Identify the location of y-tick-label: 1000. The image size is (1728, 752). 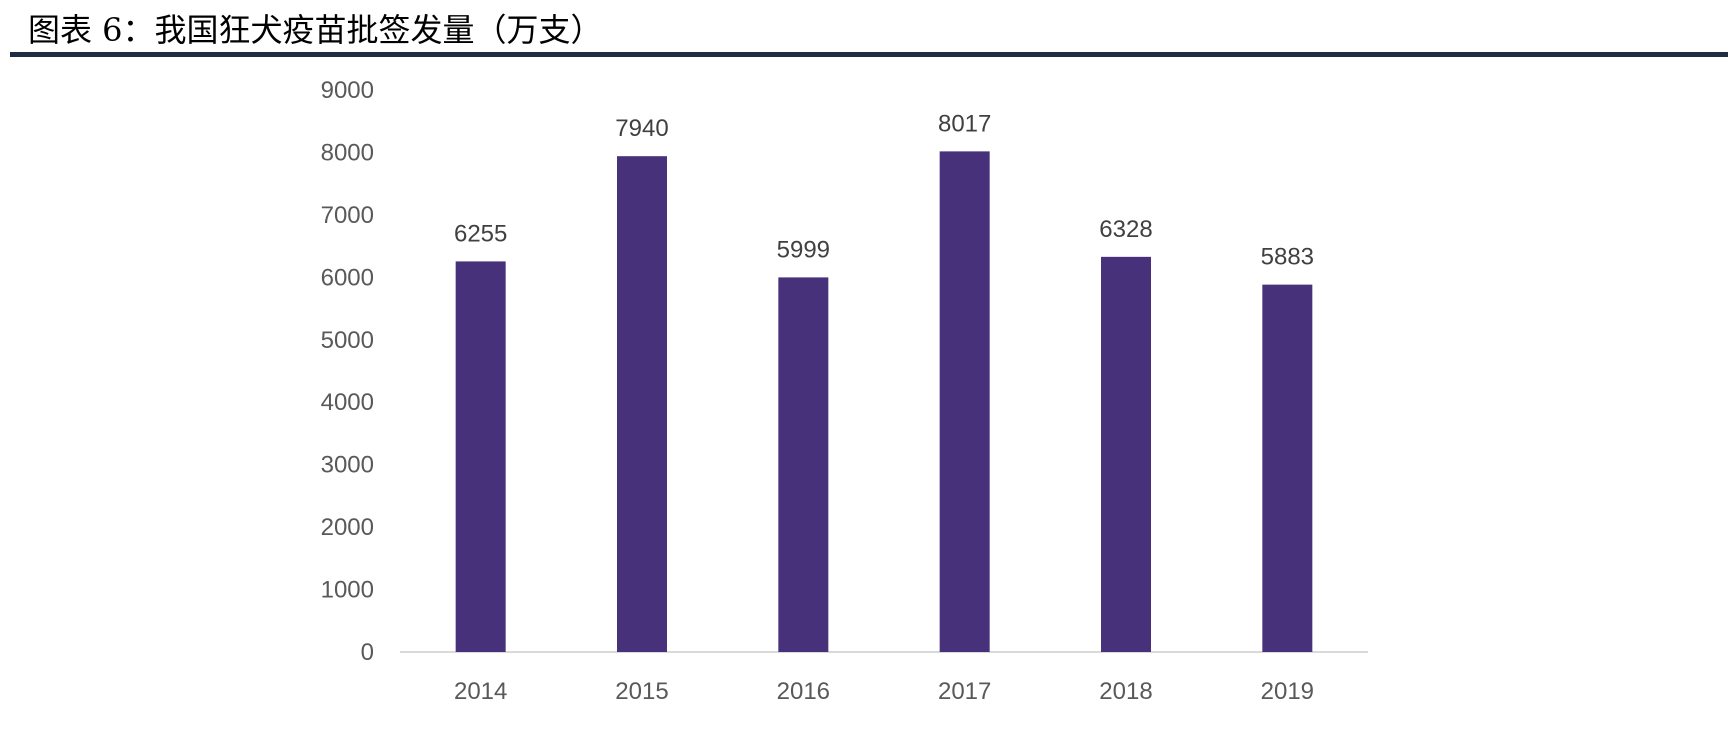
(347, 590).